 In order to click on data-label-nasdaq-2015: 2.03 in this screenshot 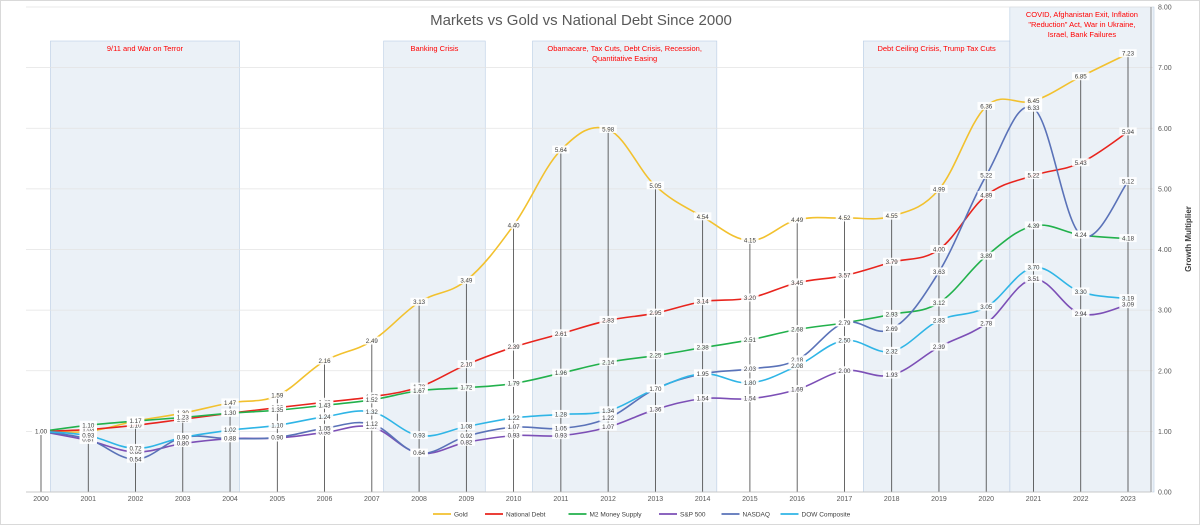, I will do `click(750, 369)`.